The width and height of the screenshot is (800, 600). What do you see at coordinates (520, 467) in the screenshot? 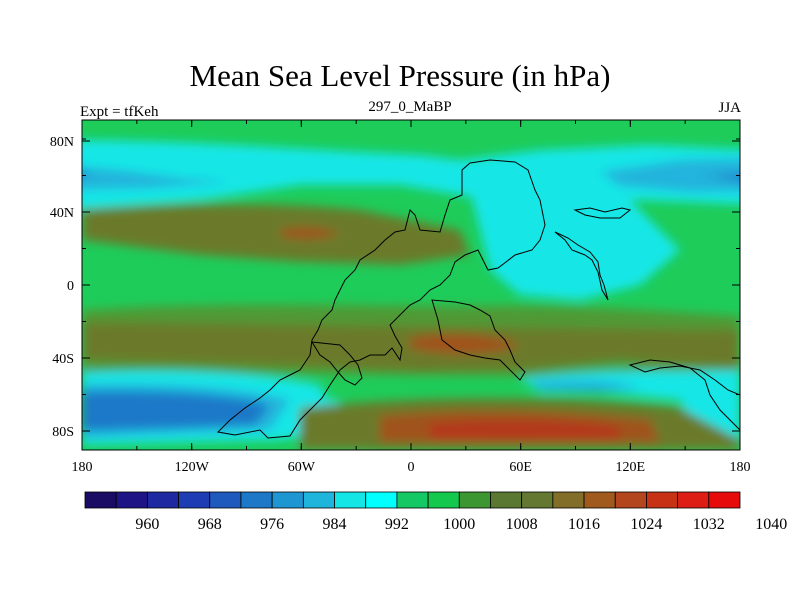
I see `lon-tick-label: 60E` at bounding box center [520, 467].